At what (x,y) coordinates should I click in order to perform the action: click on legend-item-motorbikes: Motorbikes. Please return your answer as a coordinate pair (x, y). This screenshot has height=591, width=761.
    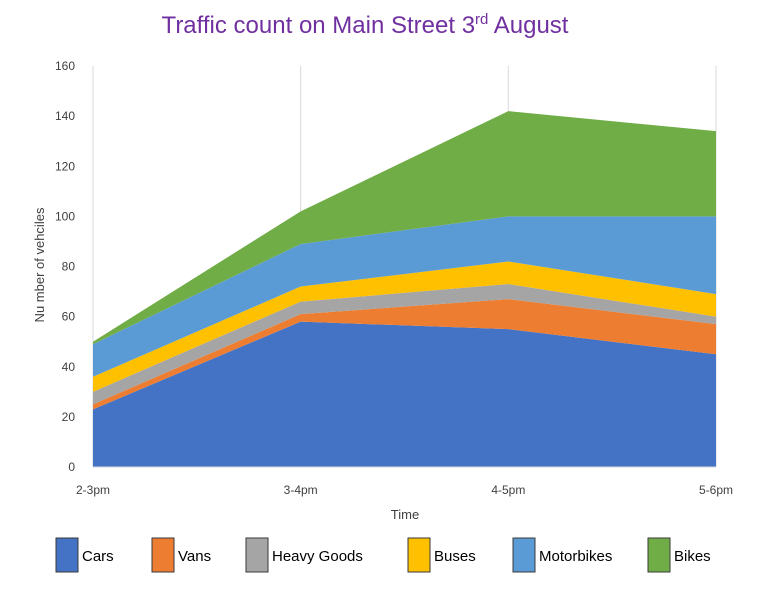
    Looking at the image, I should click on (562, 555).